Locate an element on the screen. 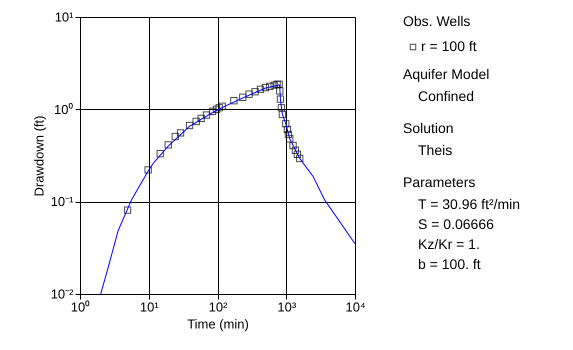  x-tick-label: 10³ is located at coordinates (287, 307).